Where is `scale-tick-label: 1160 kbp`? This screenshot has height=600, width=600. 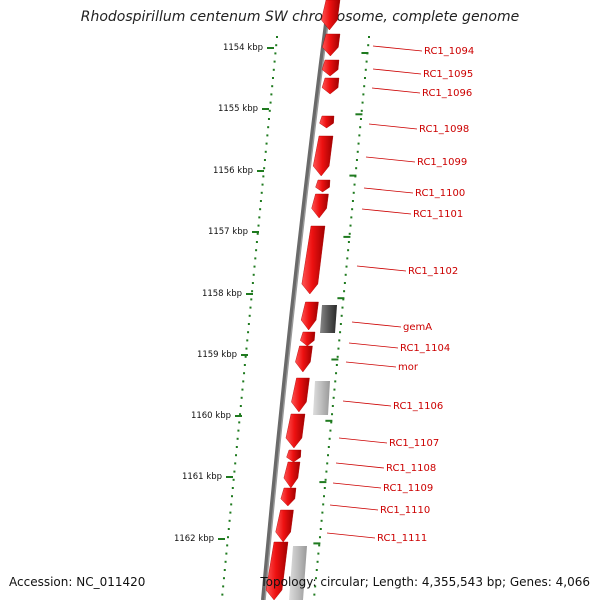 scale-tick-label: 1160 kbp is located at coordinates (211, 416).